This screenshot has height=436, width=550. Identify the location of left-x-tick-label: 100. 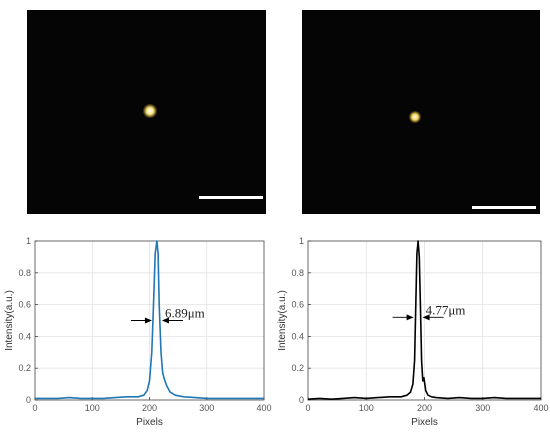
(92, 408).